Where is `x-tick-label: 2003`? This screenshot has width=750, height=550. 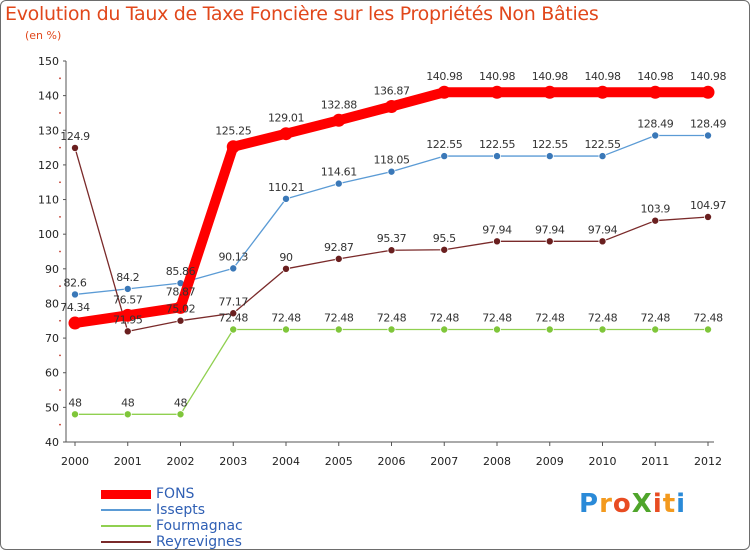
x-tick-label: 2003 is located at coordinates (233, 461).